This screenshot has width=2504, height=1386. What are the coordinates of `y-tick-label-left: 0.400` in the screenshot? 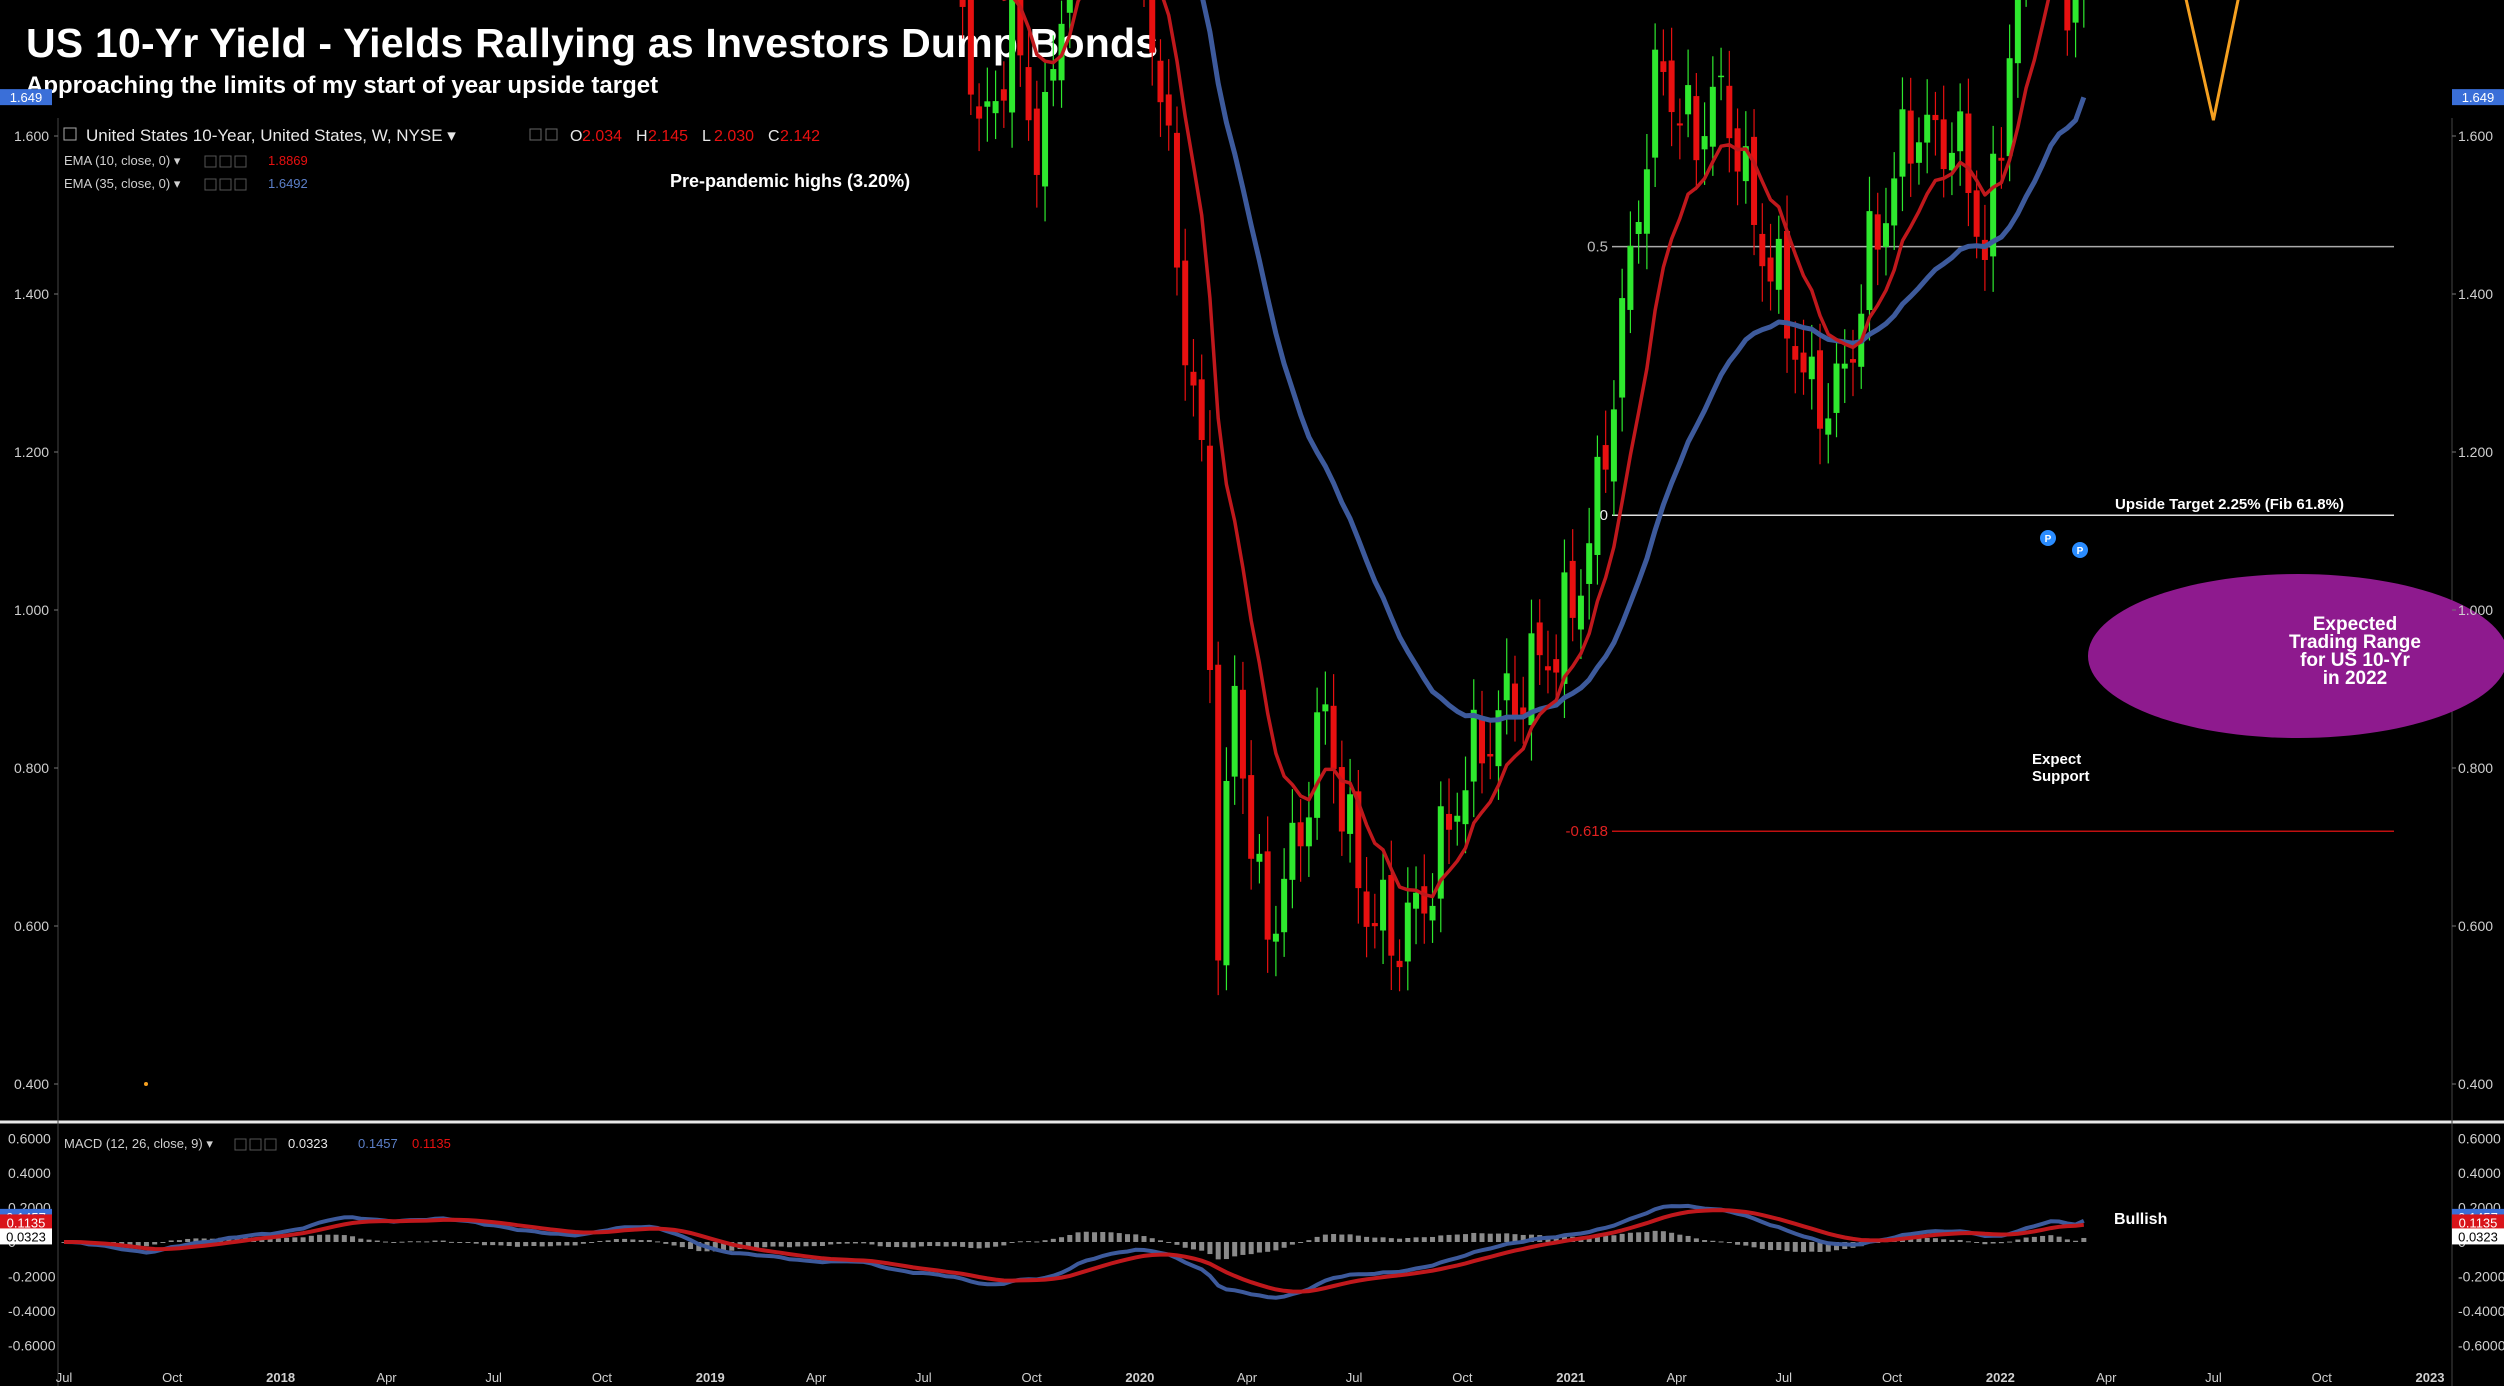 It's located at (31, 1084).